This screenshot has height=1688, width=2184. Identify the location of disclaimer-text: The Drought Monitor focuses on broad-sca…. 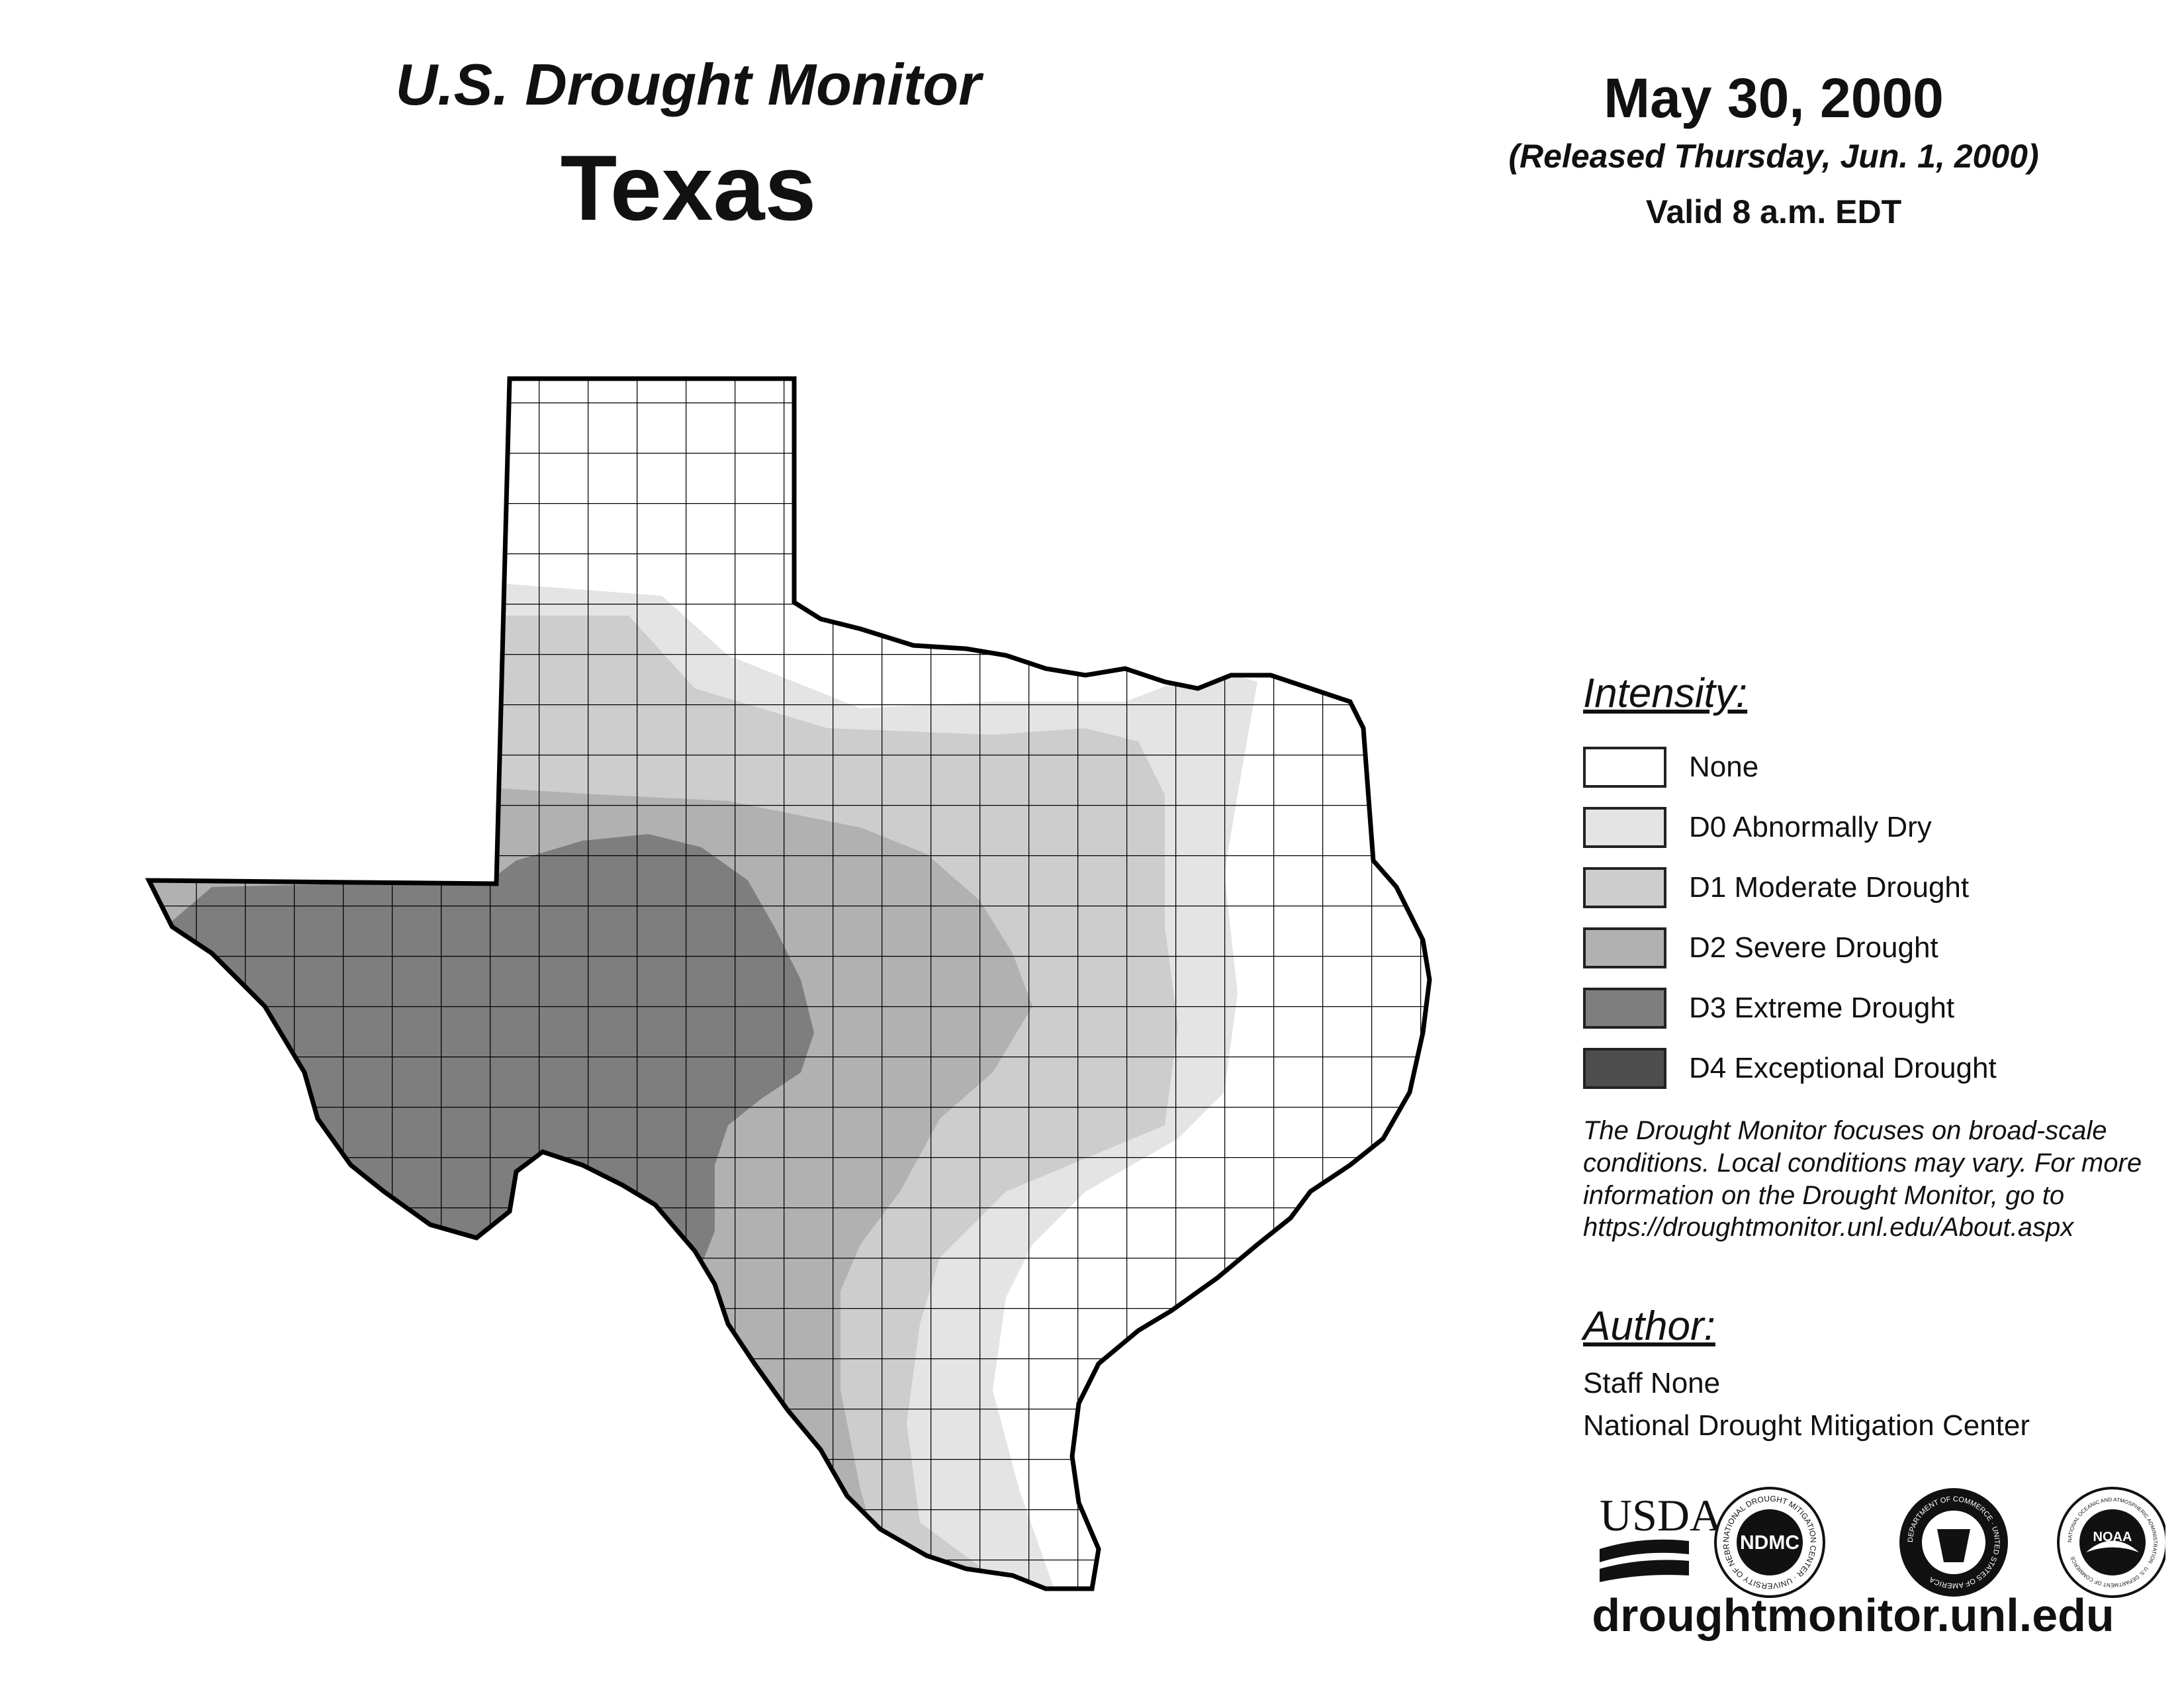
(1863, 1179).